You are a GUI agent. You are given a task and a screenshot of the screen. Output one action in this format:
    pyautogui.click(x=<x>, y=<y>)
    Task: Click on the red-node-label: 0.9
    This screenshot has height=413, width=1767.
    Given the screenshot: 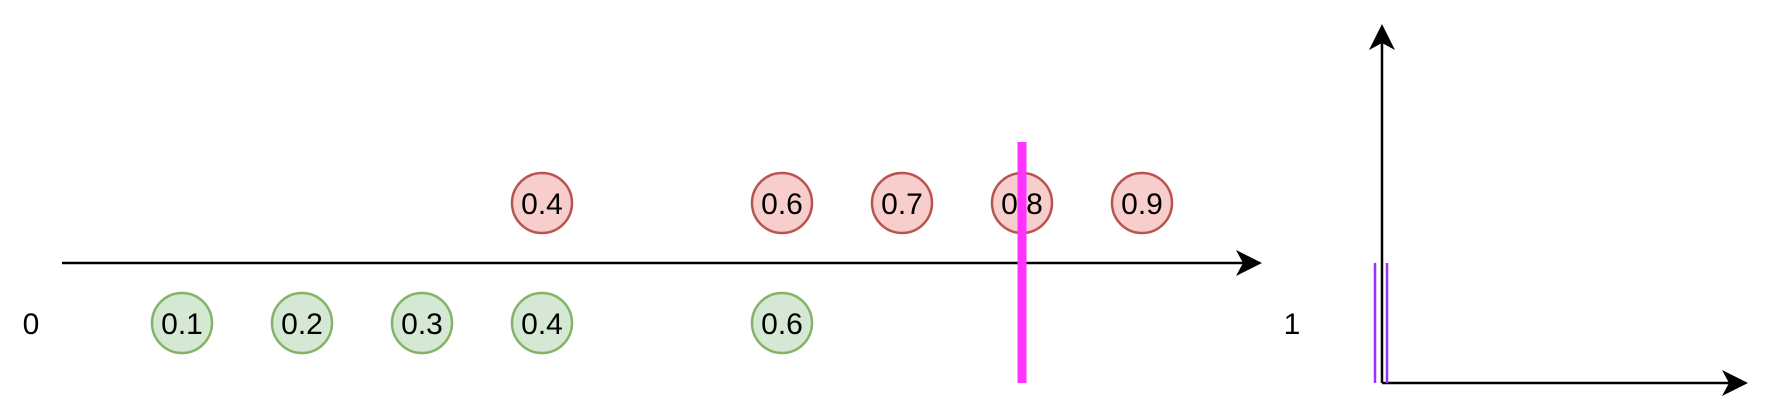 What is the action you would take?
    pyautogui.click(x=1142, y=204)
    